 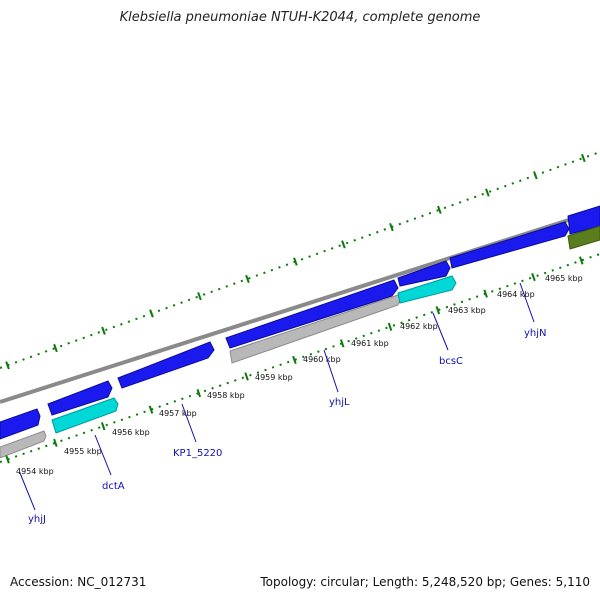 What do you see at coordinates (178, 413) in the screenshot?
I see `kbp-label: 4957 kbp` at bounding box center [178, 413].